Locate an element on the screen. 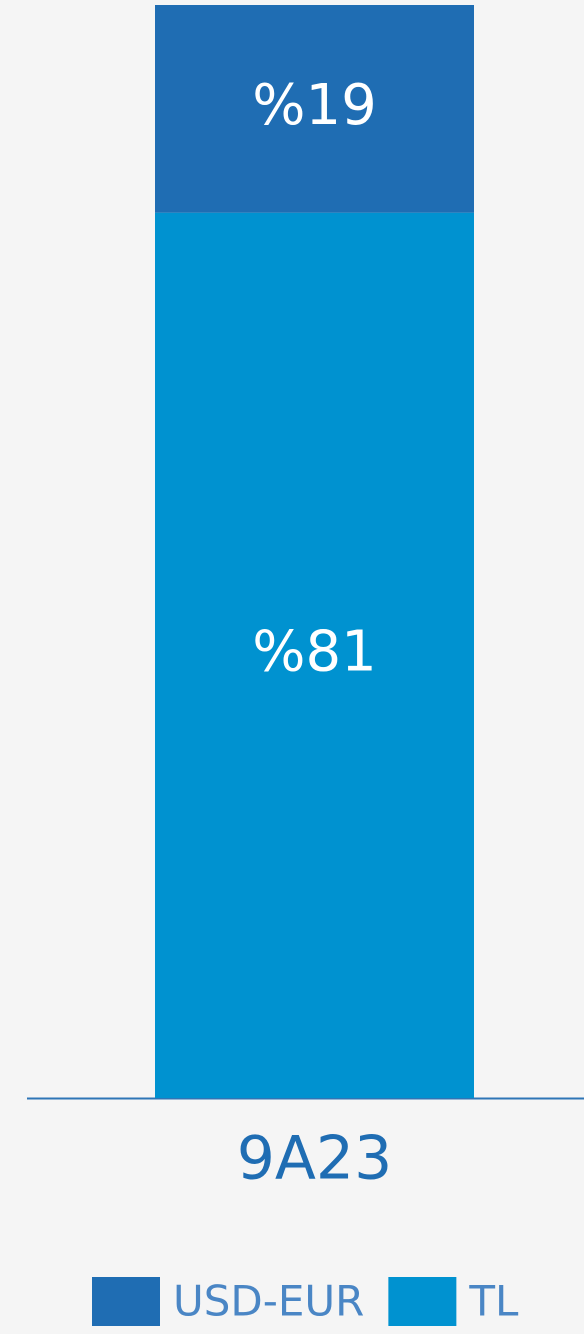 The height and width of the screenshot is (1334, 584). legend-label: USD-EUR is located at coordinates (268, 1301).